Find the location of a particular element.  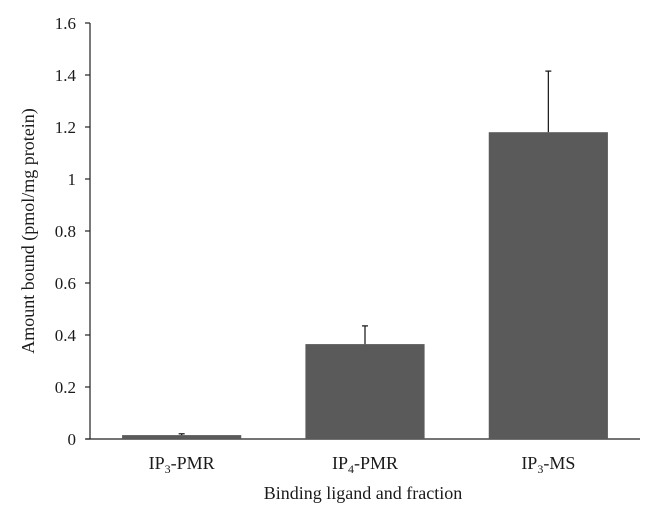

y-tick-label: 1.2 is located at coordinates (65, 127).